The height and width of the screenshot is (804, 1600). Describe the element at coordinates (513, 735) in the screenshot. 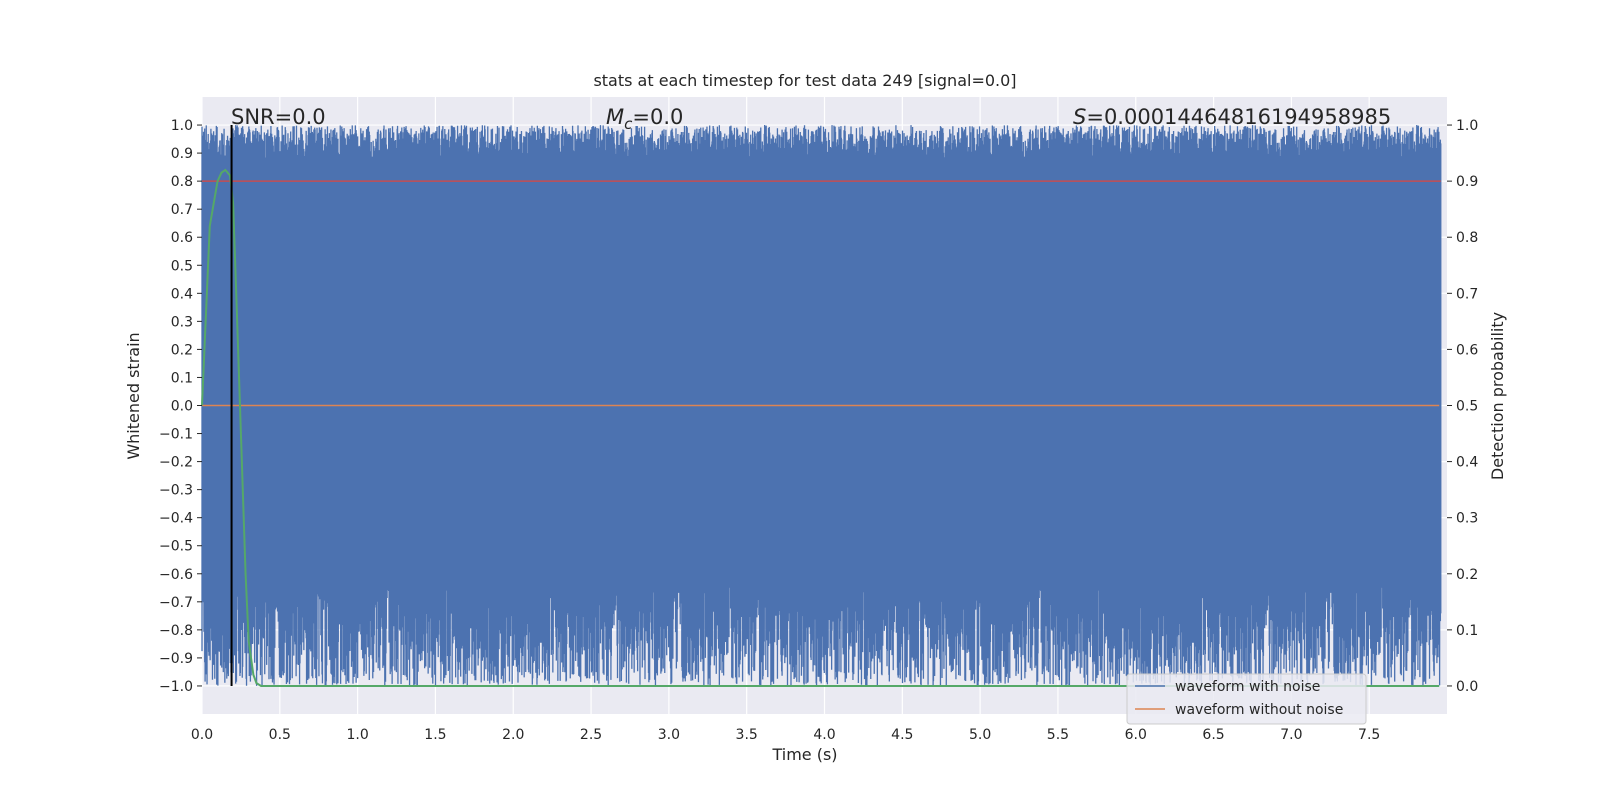

I see `x-tick-label: 2.0` at that location.